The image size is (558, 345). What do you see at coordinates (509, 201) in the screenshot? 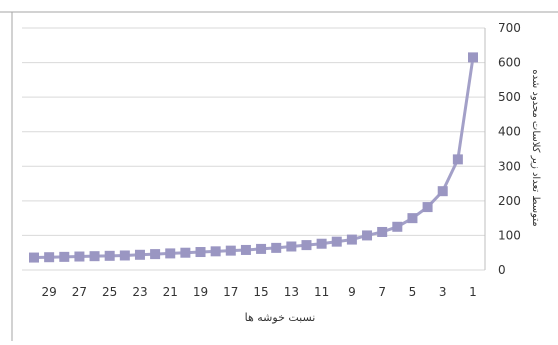
I see `y-tick-label-200: 200` at bounding box center [509, 201].